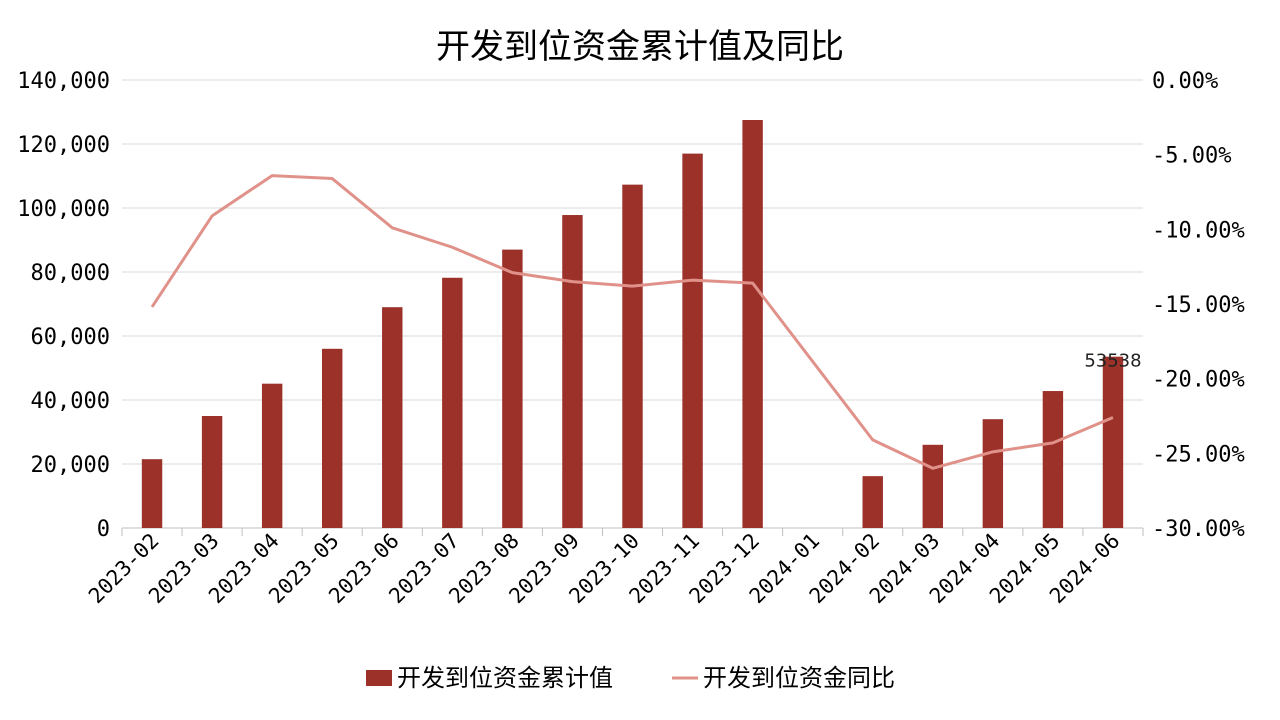  Describe the element at coordinates (1191, 156) in the screenshot. I see `y-right-tick-label: -5.00%` at that location.